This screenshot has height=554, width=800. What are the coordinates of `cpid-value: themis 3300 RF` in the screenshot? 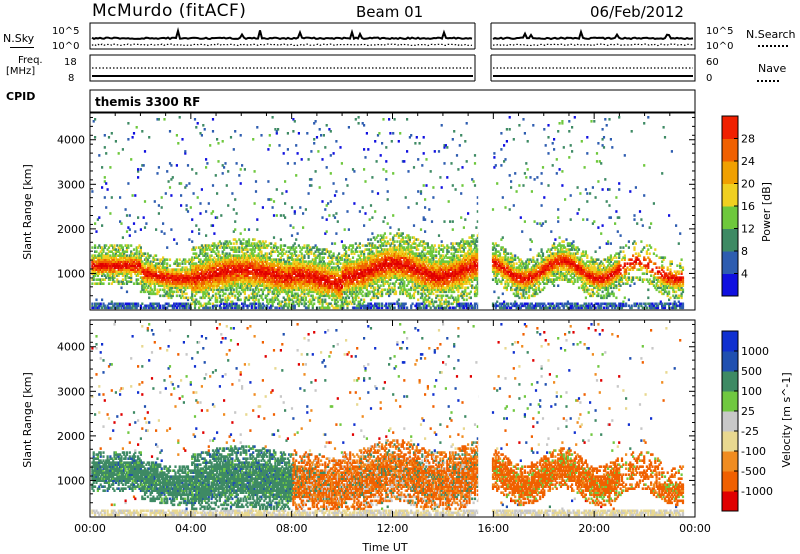 It's located at (147, 102).